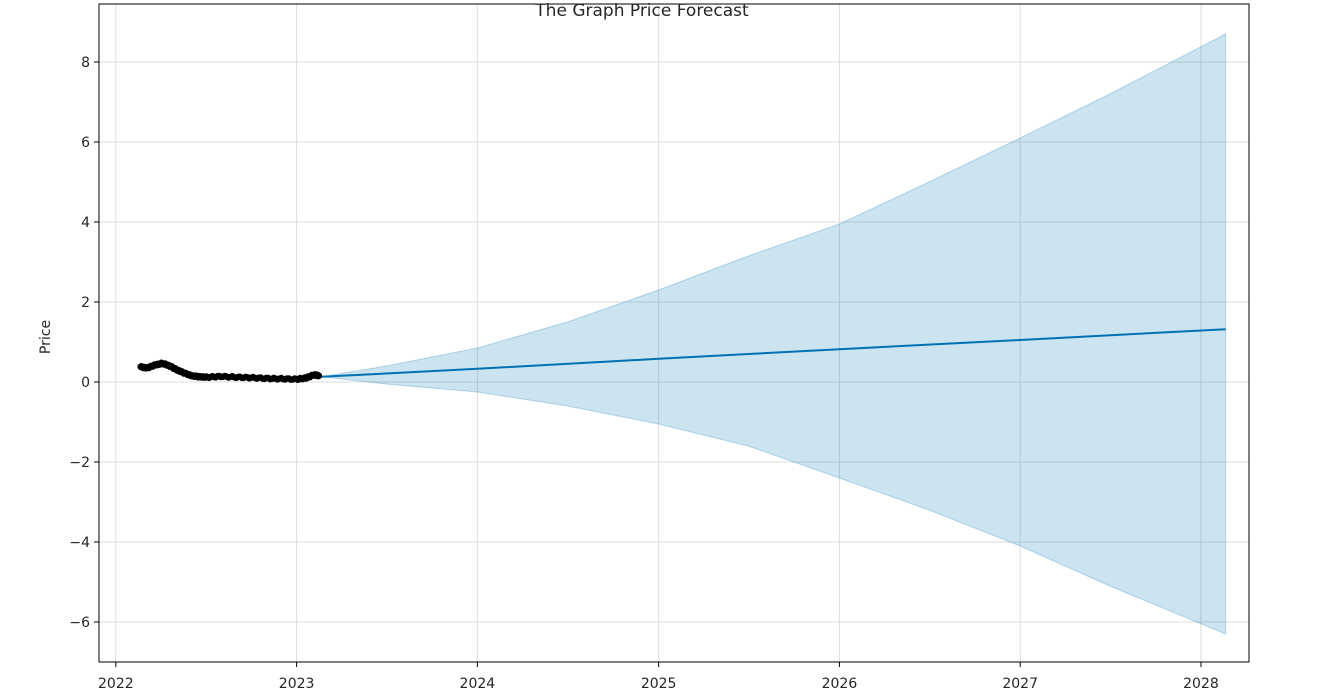 This screenshot has width=1325, height=697. What do you see at coordinates (319, 375) in the screenshot?
I see `observed-point` at bounding box center [319, 375].